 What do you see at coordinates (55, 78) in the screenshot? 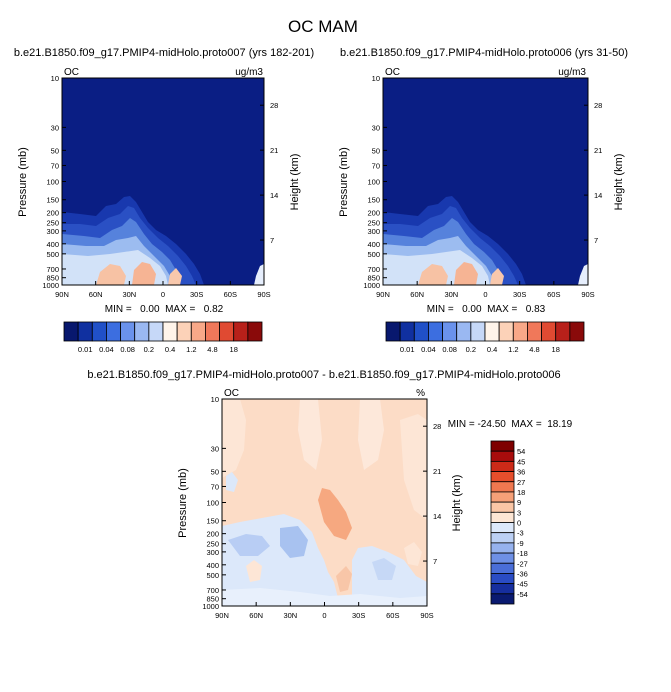
I see `panel-a-ytick-label: 10` at bounding box center [55, 78].